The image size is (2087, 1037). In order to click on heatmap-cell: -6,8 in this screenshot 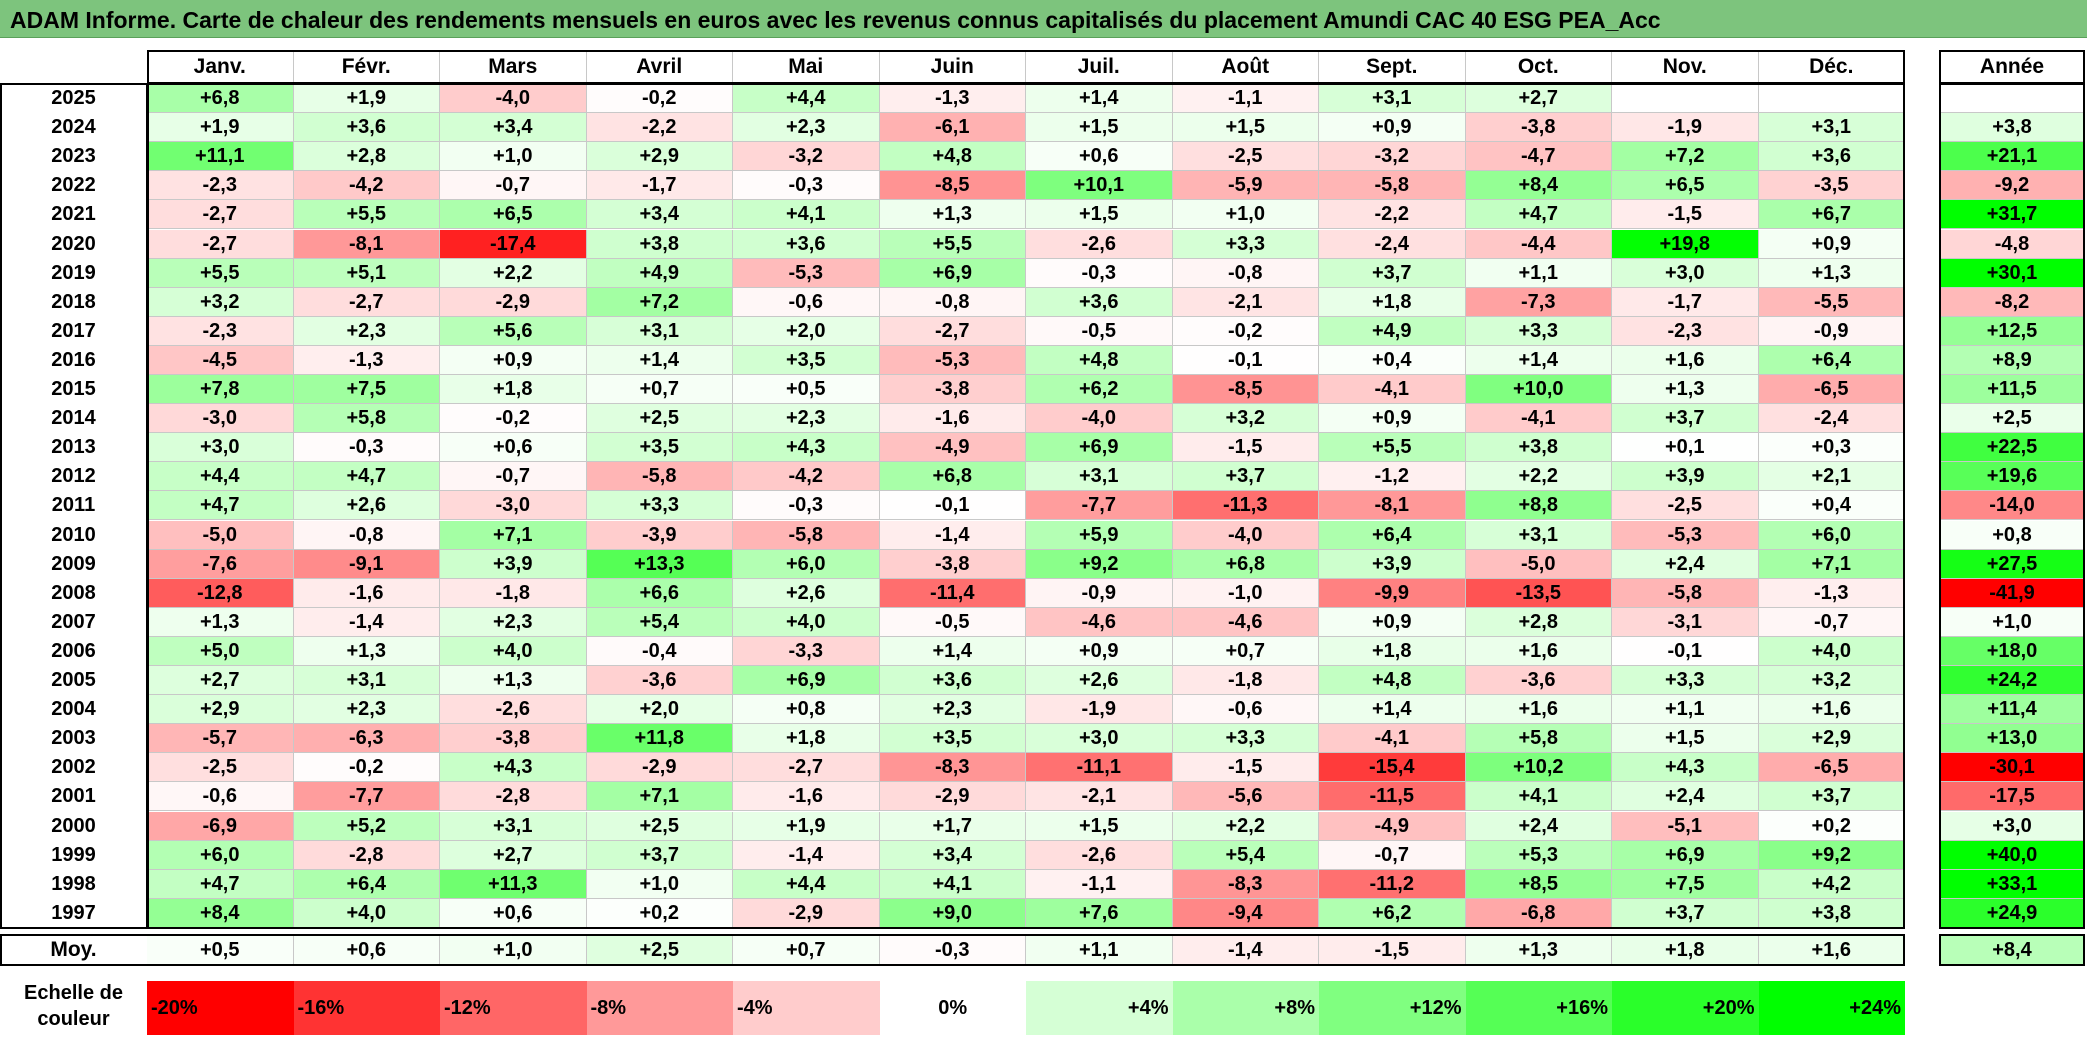, I will do `click(1538, 913)`.